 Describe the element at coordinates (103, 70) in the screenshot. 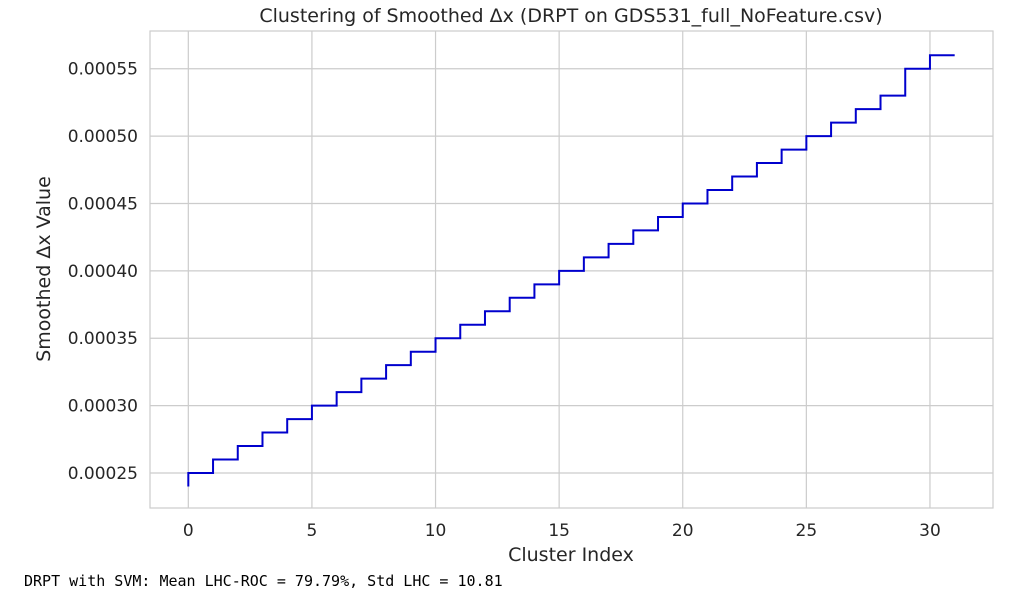

I see `y-tick-label: 0.00055` at that location.